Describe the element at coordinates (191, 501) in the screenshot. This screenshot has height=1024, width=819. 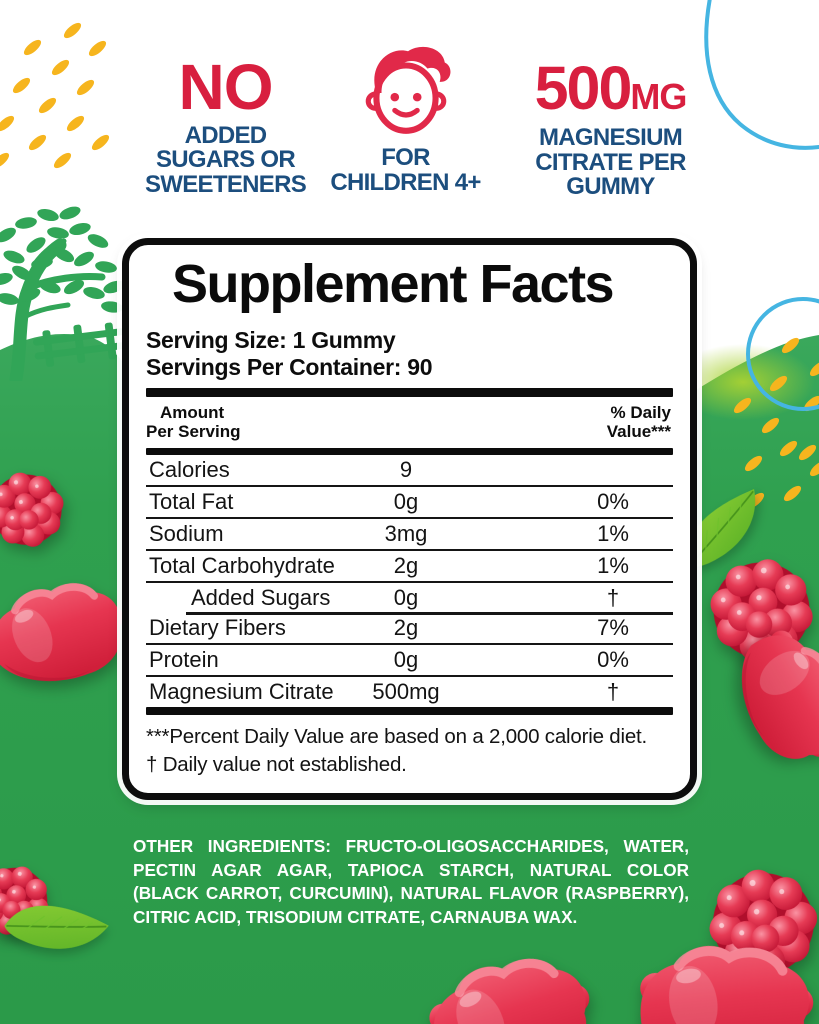
I see `nutrient-label: Total Fat` at that location.